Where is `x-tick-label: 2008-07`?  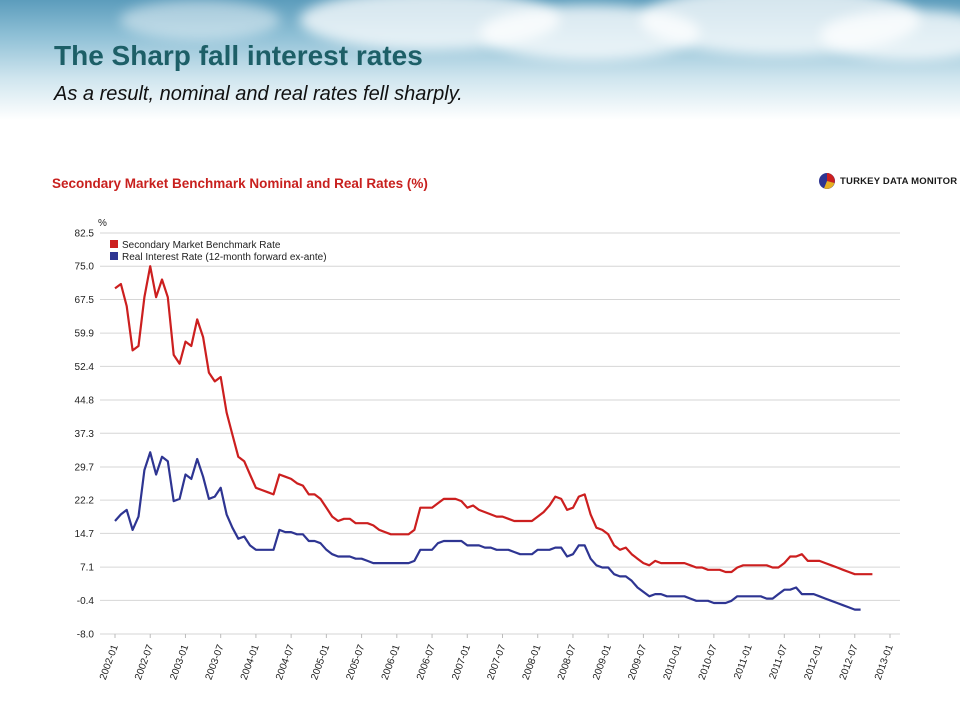 x-tick-label: 2008-07 is located at coordinates (567, 662).